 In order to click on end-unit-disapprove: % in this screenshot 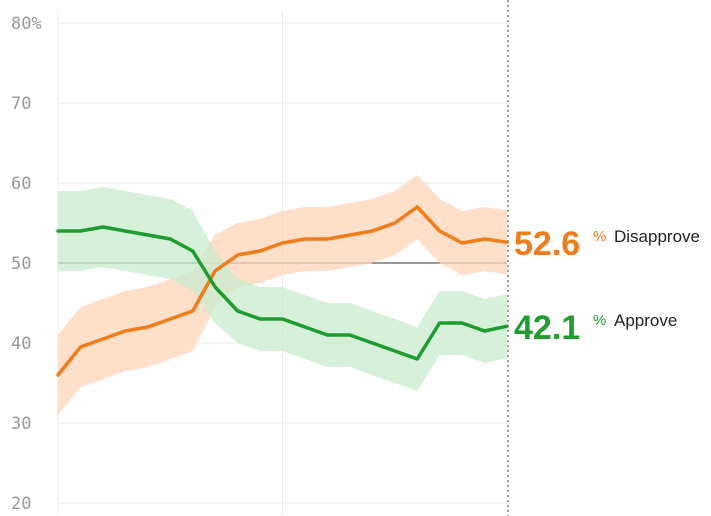, I will do `click(599, 236)`.